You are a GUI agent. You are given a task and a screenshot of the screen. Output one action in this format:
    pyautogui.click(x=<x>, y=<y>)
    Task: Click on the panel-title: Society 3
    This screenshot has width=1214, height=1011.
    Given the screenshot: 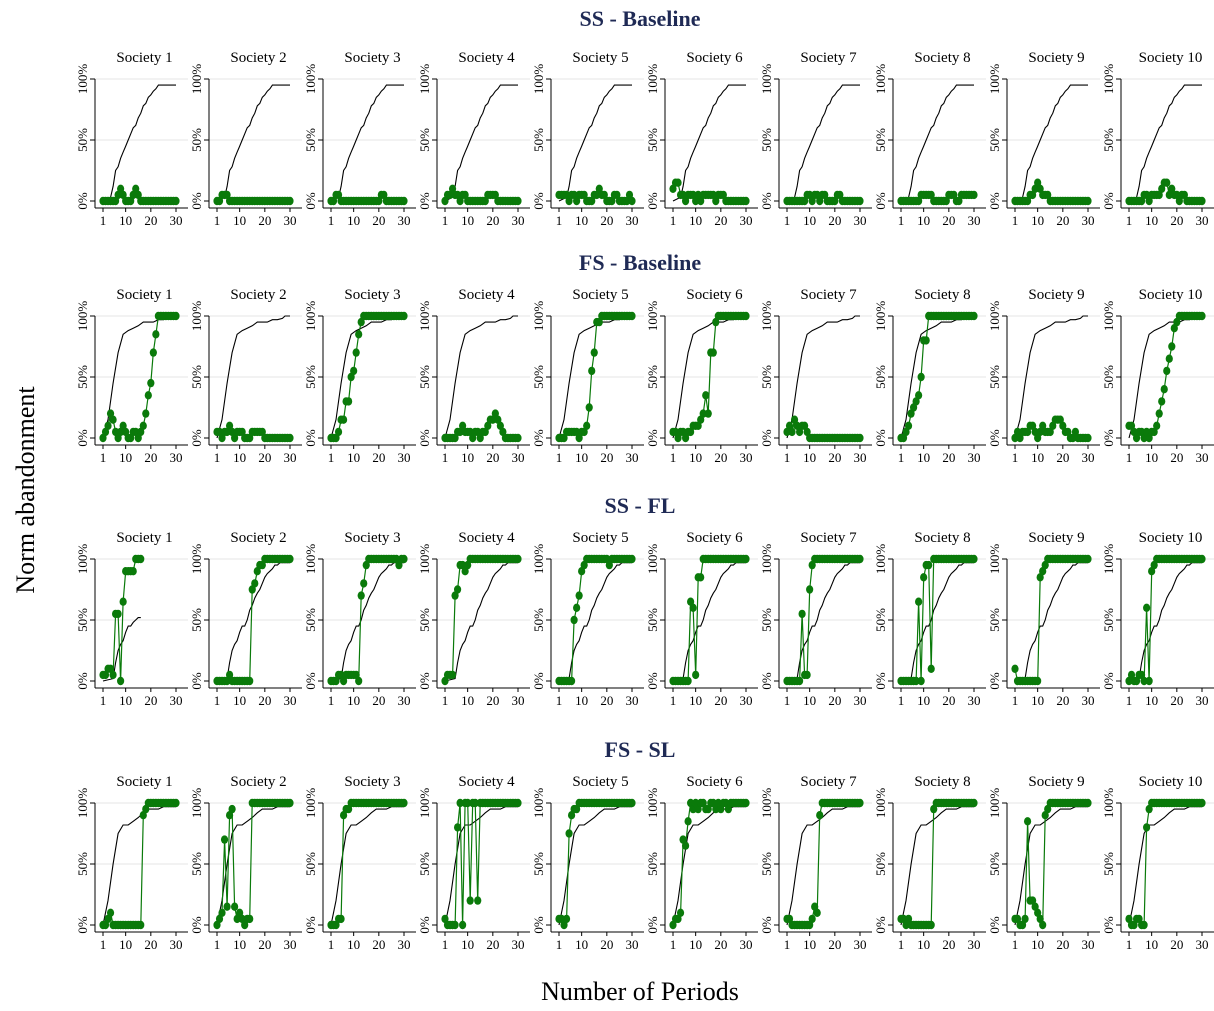 What is the action you would take?
    pyautogui.click(x=372, y=295)
    